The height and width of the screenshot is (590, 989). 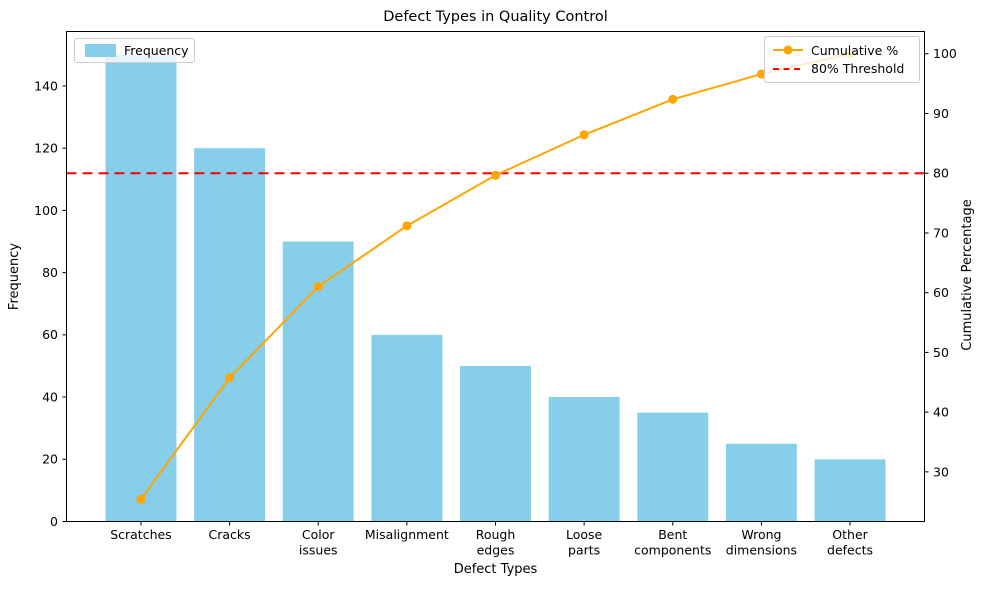 What do you see at coordinates (584, 542) in the screenshot?
I see `x-tick-label-loose-parts: Loose parts` at bounding box center [584, 542].